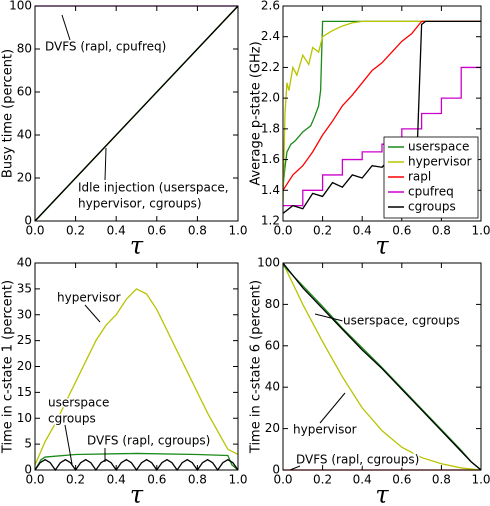 The image size is (490, 506). What do you see at coordinates (401, 321) in the screenshot?
I see `annotation: userspace, cgroups` at bounding box center [401, 321].